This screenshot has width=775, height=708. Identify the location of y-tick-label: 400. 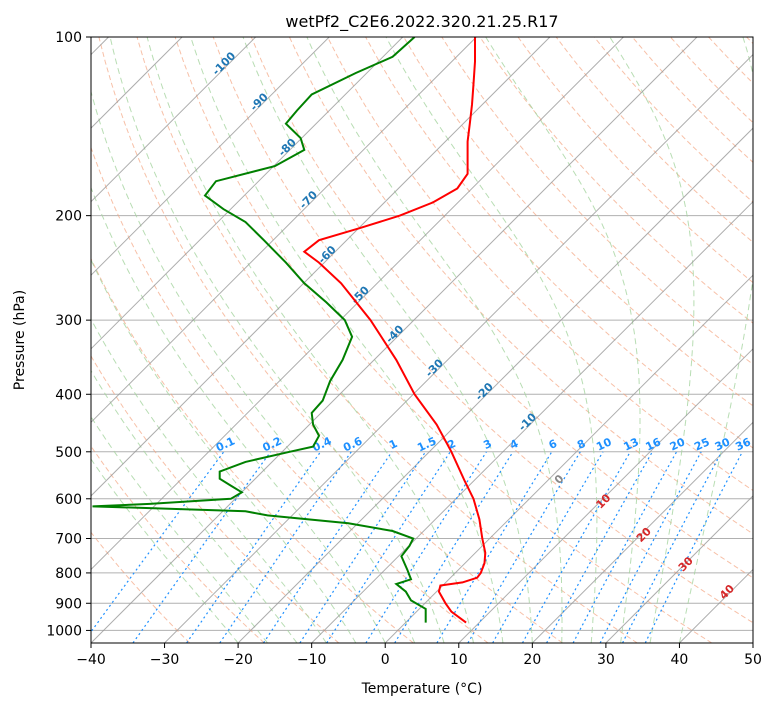
(68, 395).